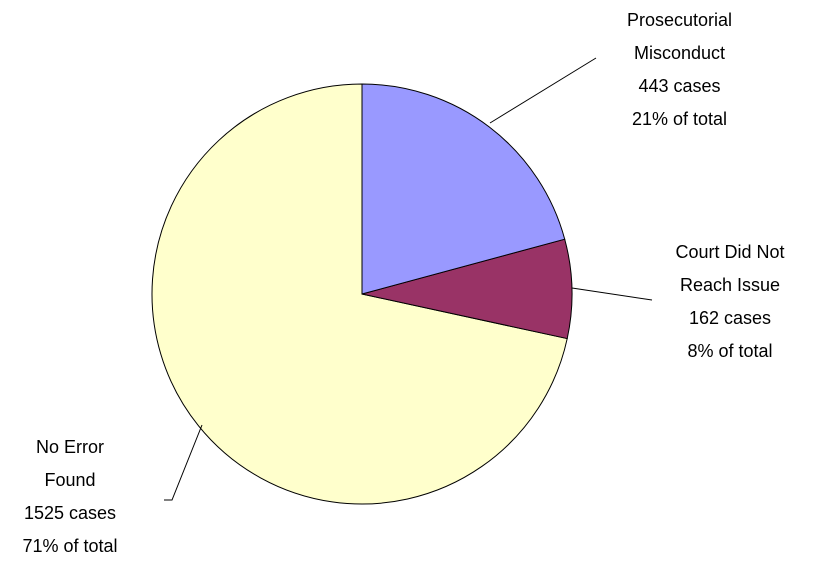 This screenshot has width=834, height=563. What do you see at coordinates (679, 86) in the screenshot?
I see `value-label: 443 cases` at bounding box center [679, 86].